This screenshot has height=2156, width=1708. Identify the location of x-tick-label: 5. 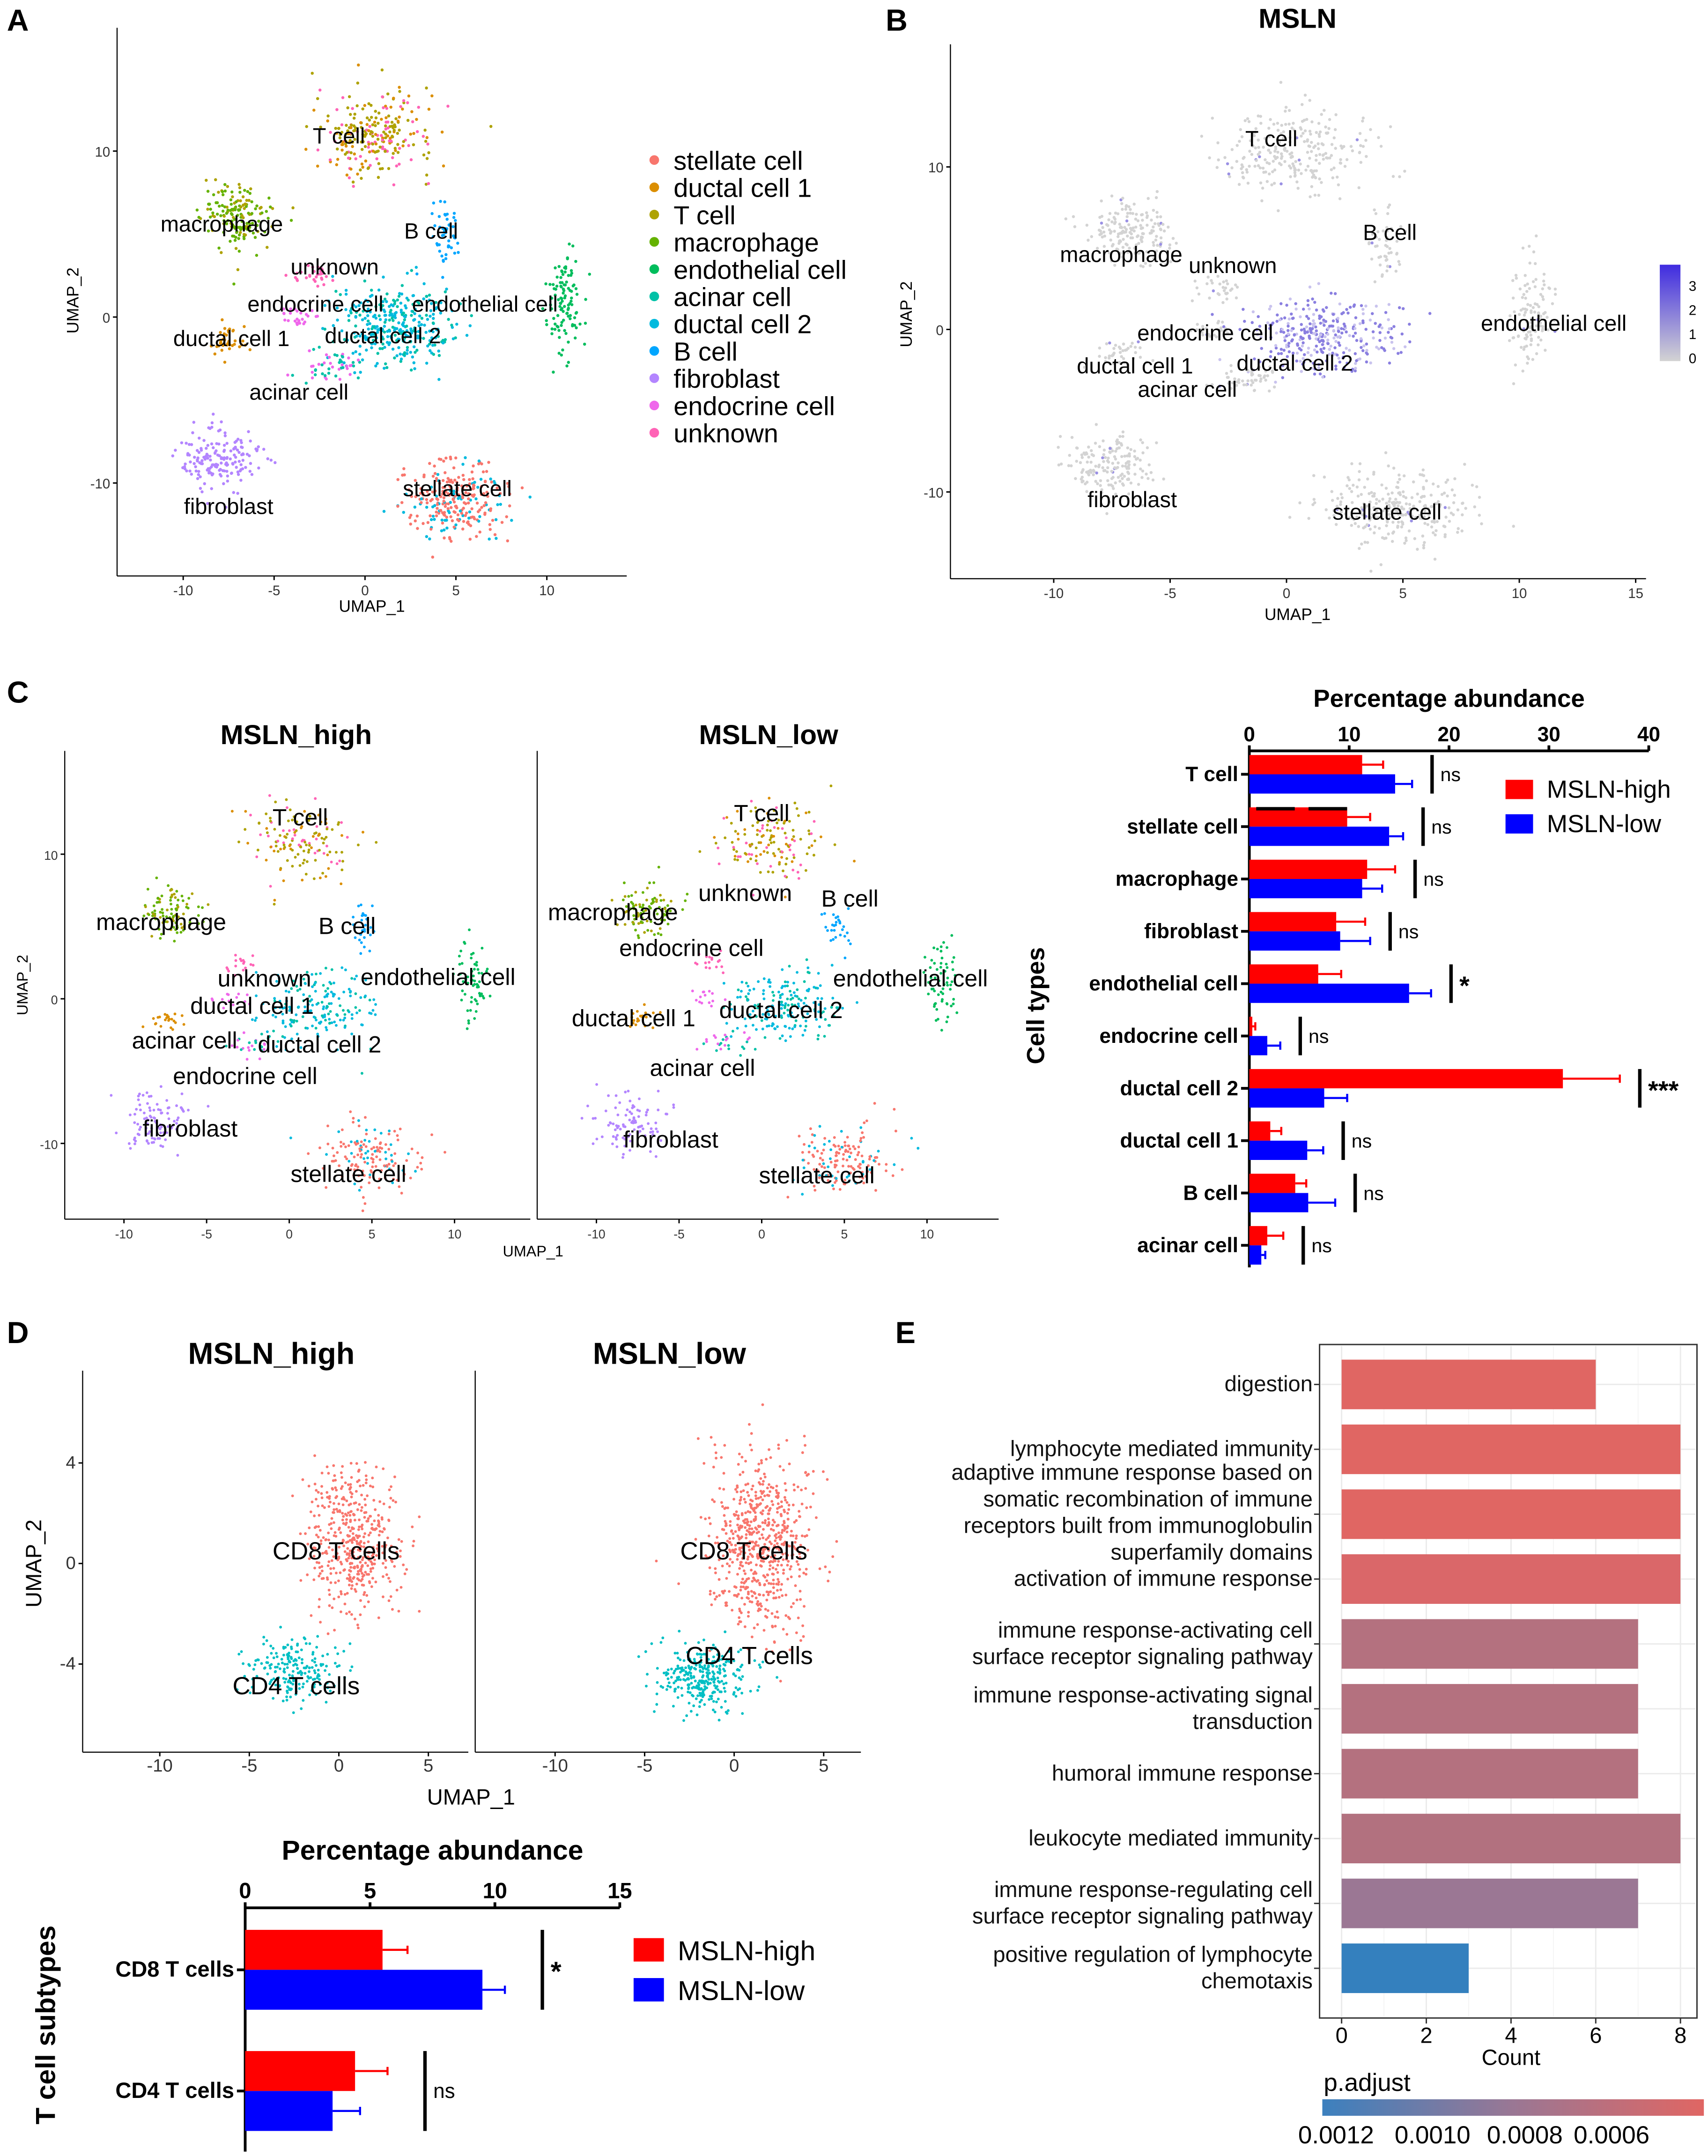
(844, 1234).